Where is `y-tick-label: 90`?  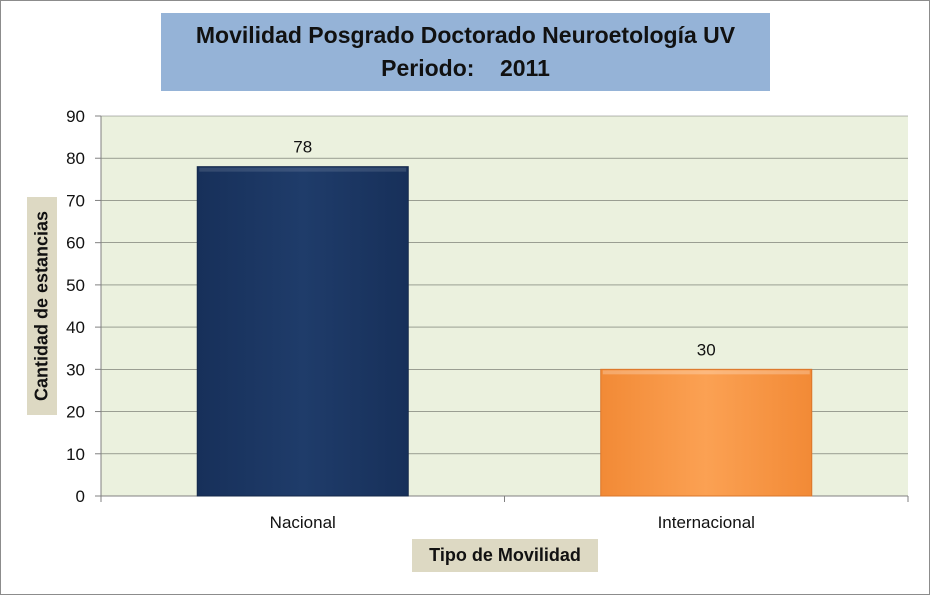 y-tick-label: 90 is located at coordinates (75, 116).